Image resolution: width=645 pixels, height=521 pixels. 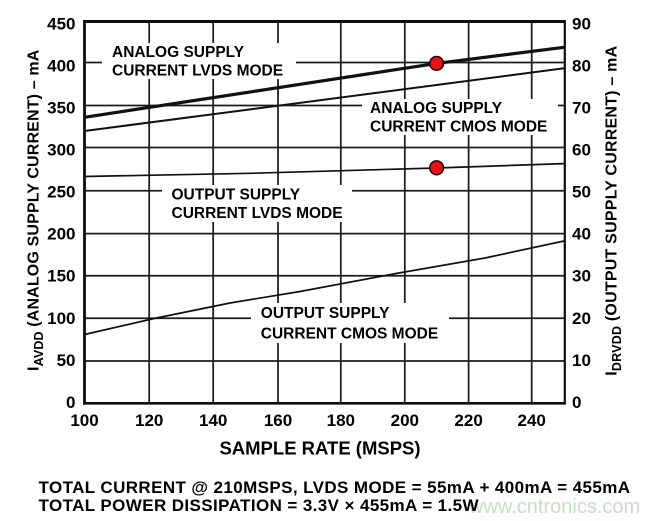 I want to click on svg-text:IDRVDD (OUTPUT SUPPLY CURRENT): IDRVDD (OUTPUT SUPPLY CURRENT) – mA, so click(x=613, y=210).